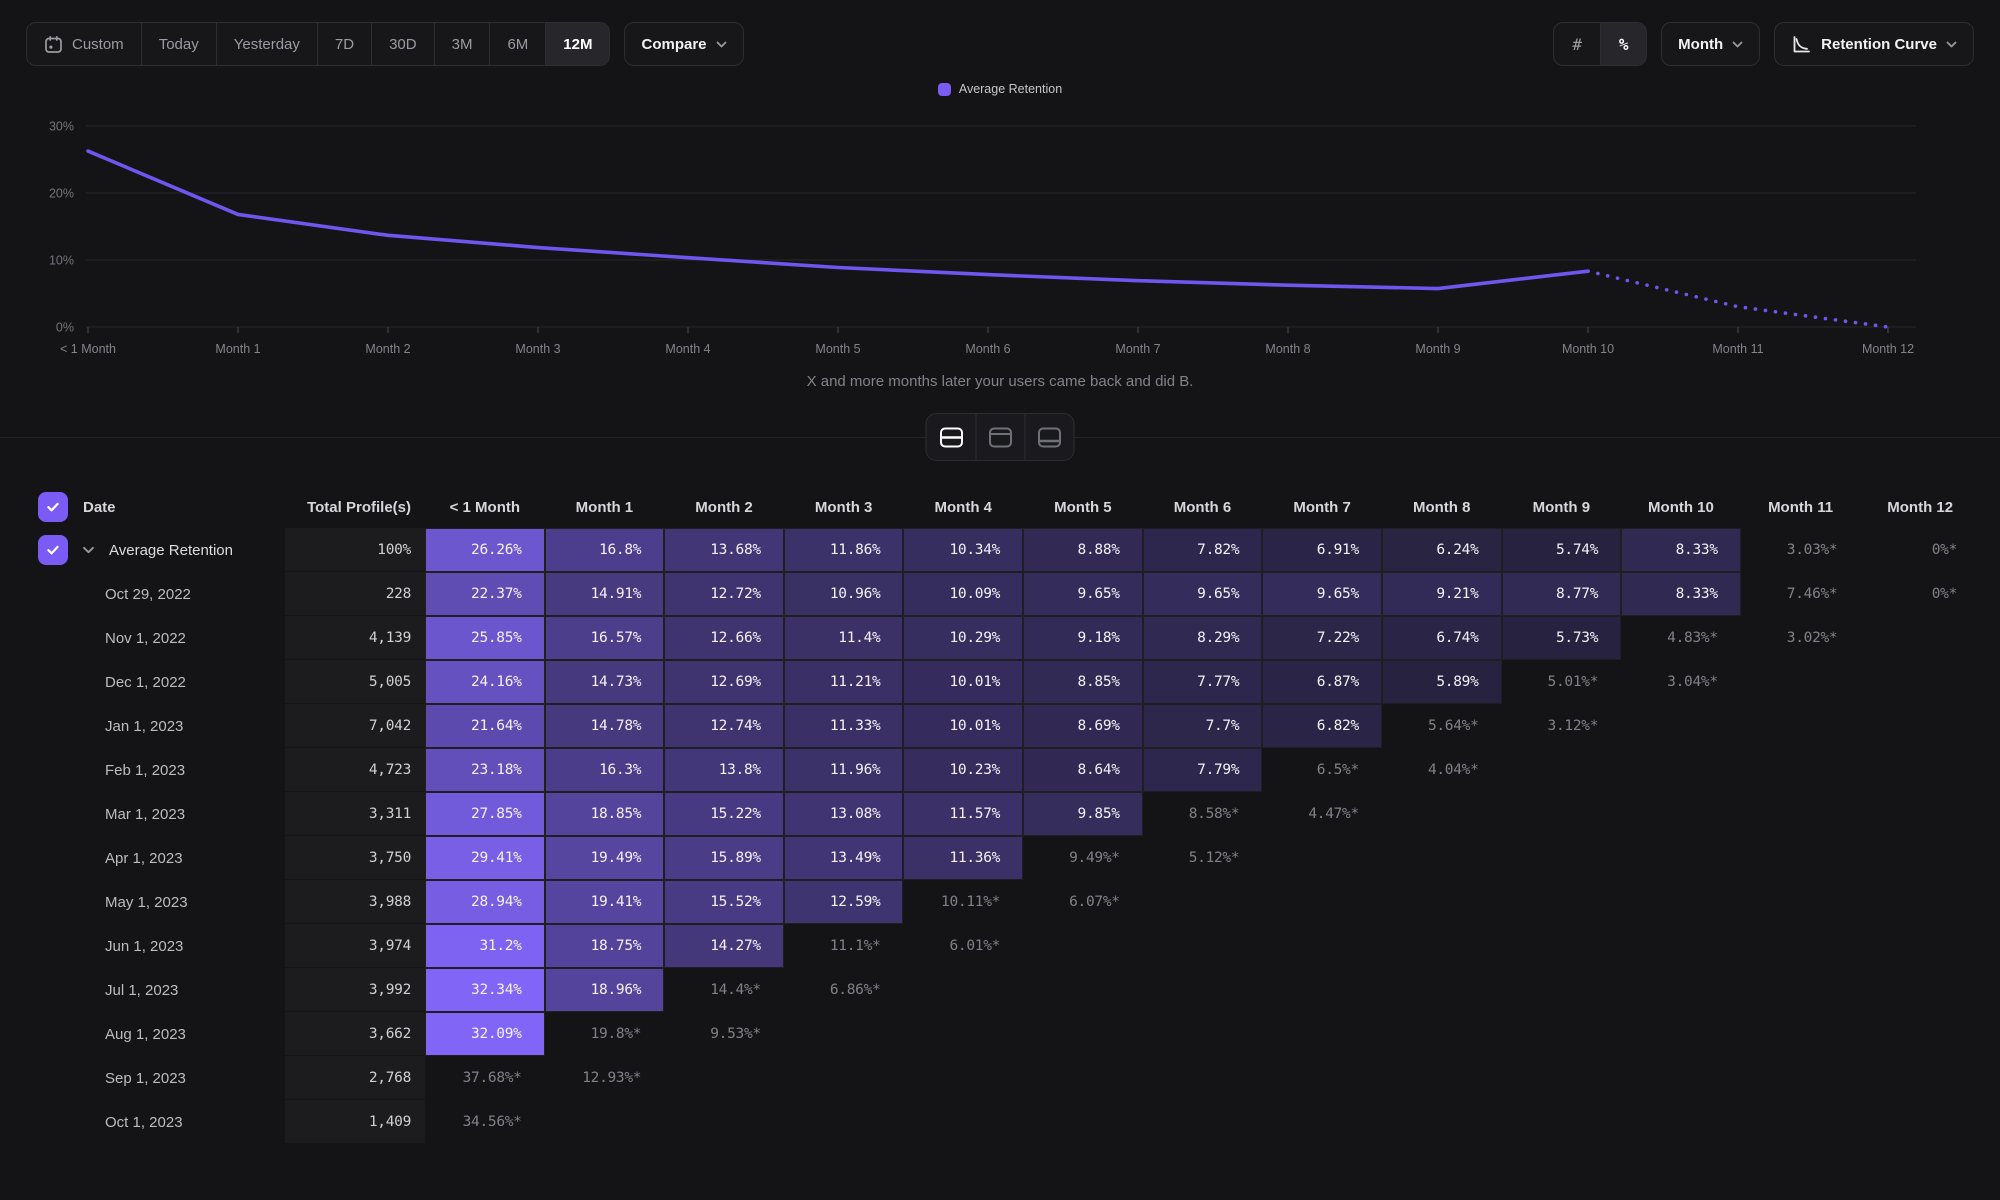 The width and height of the screenshot is (2000, 1200). Describe the element at coordinates (604, 1034) in the screenshot. I see `retention-cell: 19.8%*` at that location.